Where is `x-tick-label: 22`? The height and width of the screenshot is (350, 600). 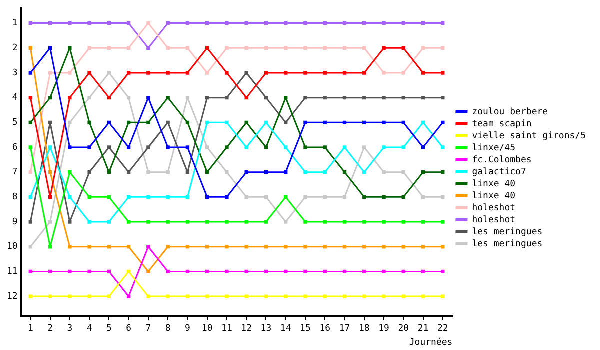 x-tick-label: 22 is located at coordinates (442, 329).